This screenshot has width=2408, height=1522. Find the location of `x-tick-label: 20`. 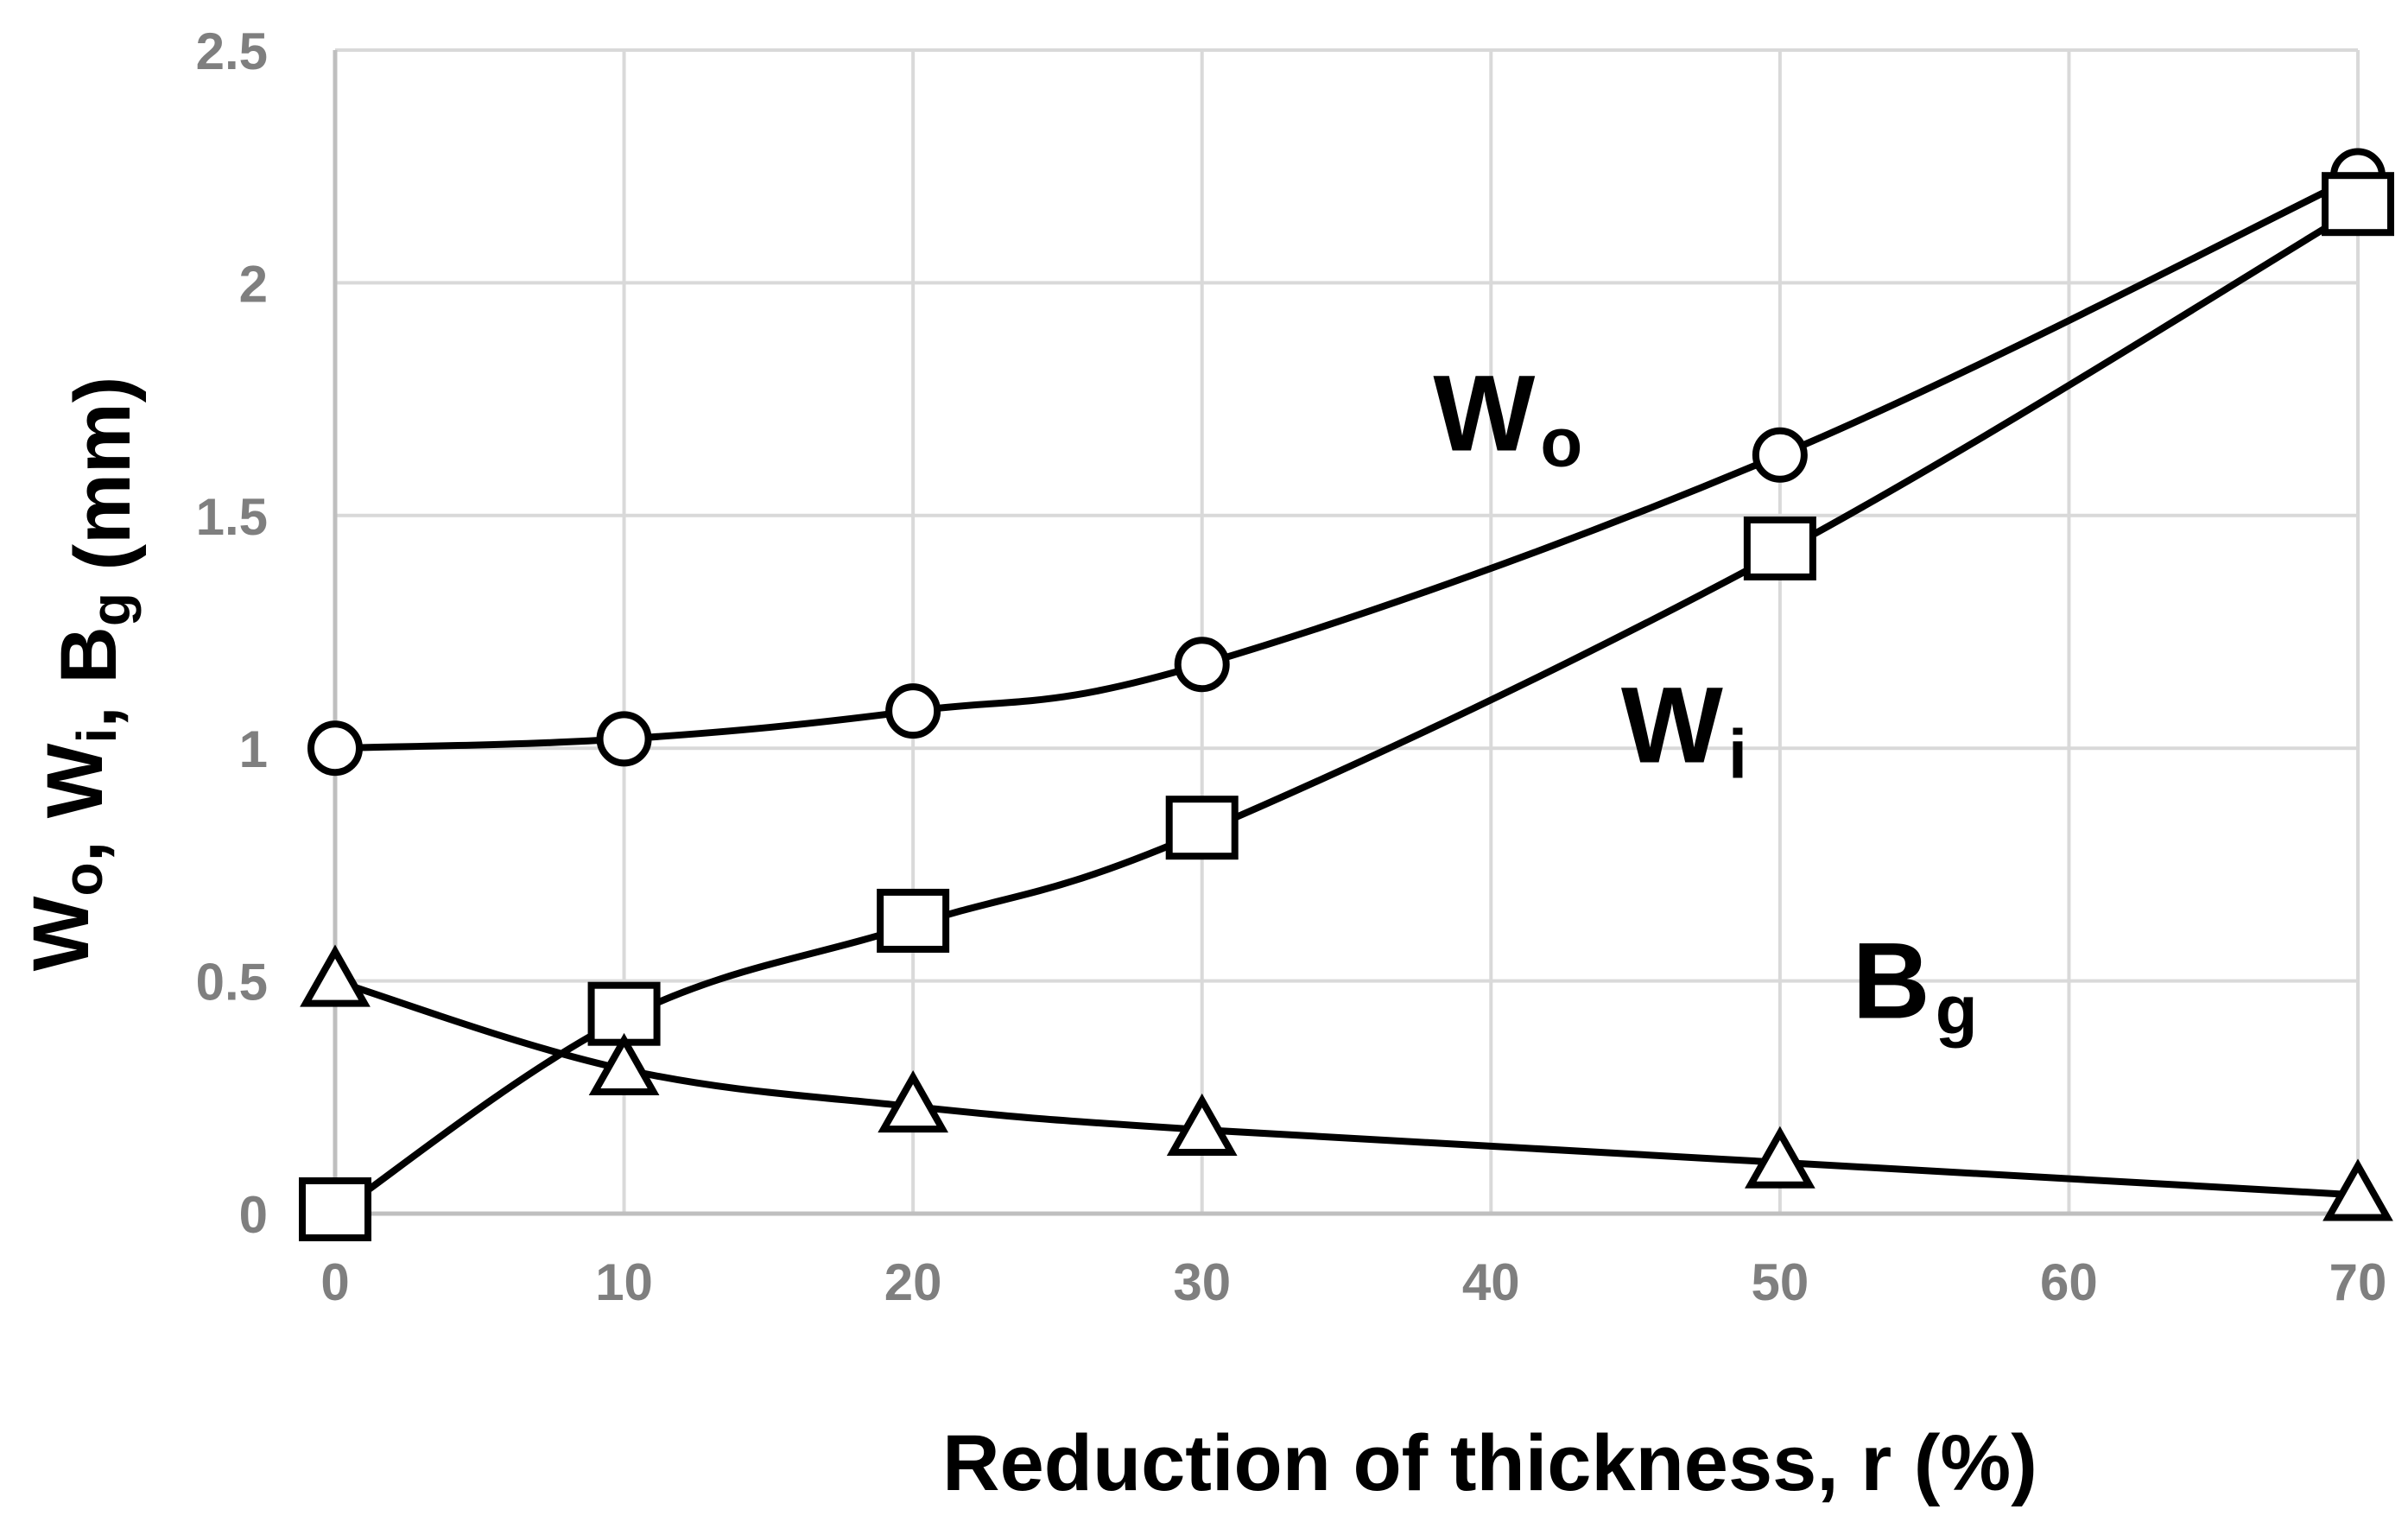

x-tick-label: 20 is located at coordinates (913, 1282).